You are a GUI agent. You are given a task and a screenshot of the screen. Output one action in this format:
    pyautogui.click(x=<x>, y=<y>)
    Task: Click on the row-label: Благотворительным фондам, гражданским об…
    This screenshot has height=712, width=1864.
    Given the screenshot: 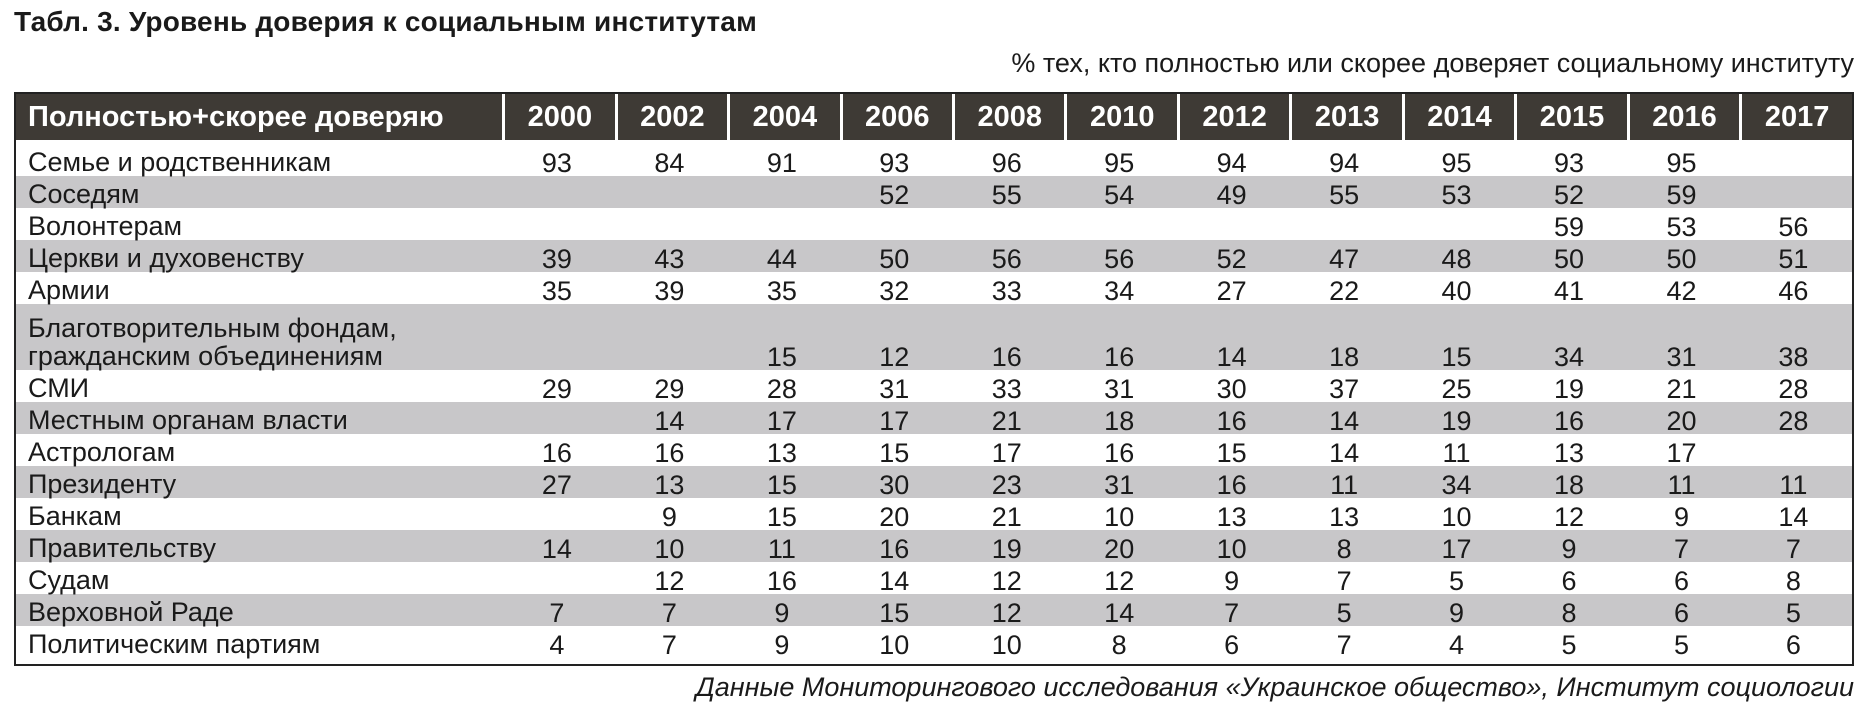 What is the action you would take?
    pyautogui.click(x=260, y=337)
    